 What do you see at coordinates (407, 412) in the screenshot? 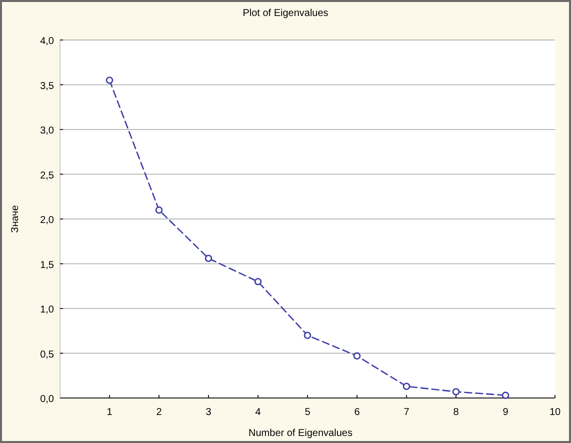
I see `x-tick-label: 7` at bounding box center [407, 412].